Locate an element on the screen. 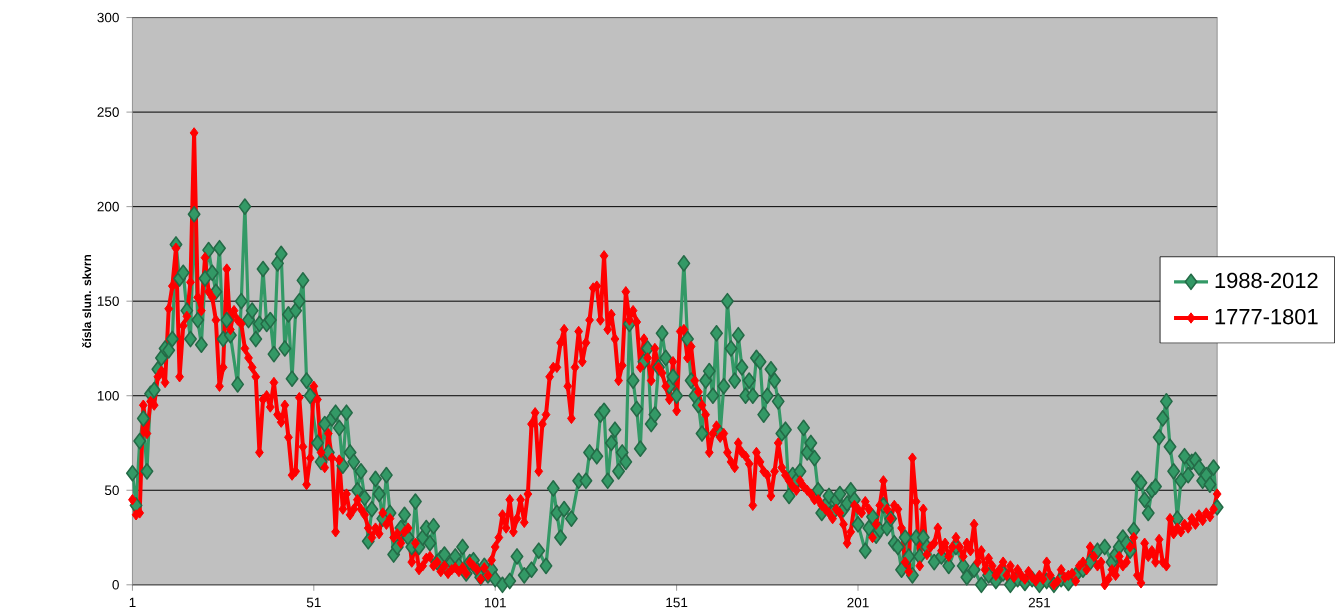 The image size is (1335, 616). x-tick-label: 201 is located at coordinates (858, 602).